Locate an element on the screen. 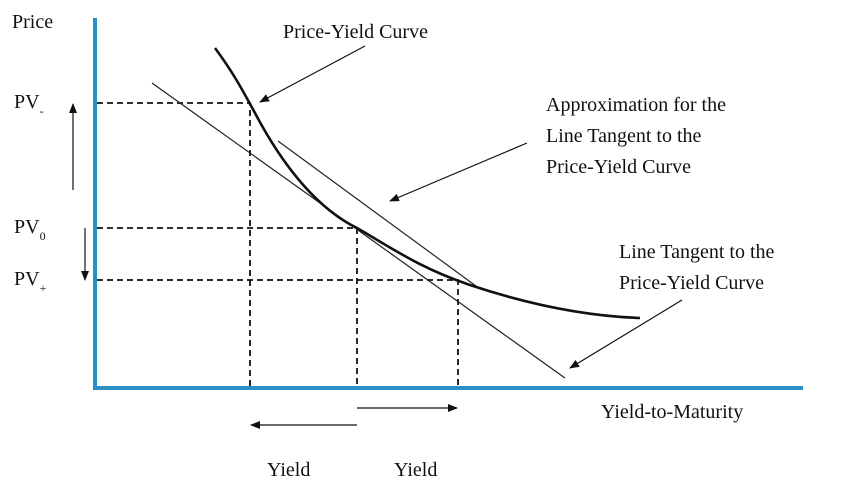  pv-label: PV0 is located at coordinates (30, 229).